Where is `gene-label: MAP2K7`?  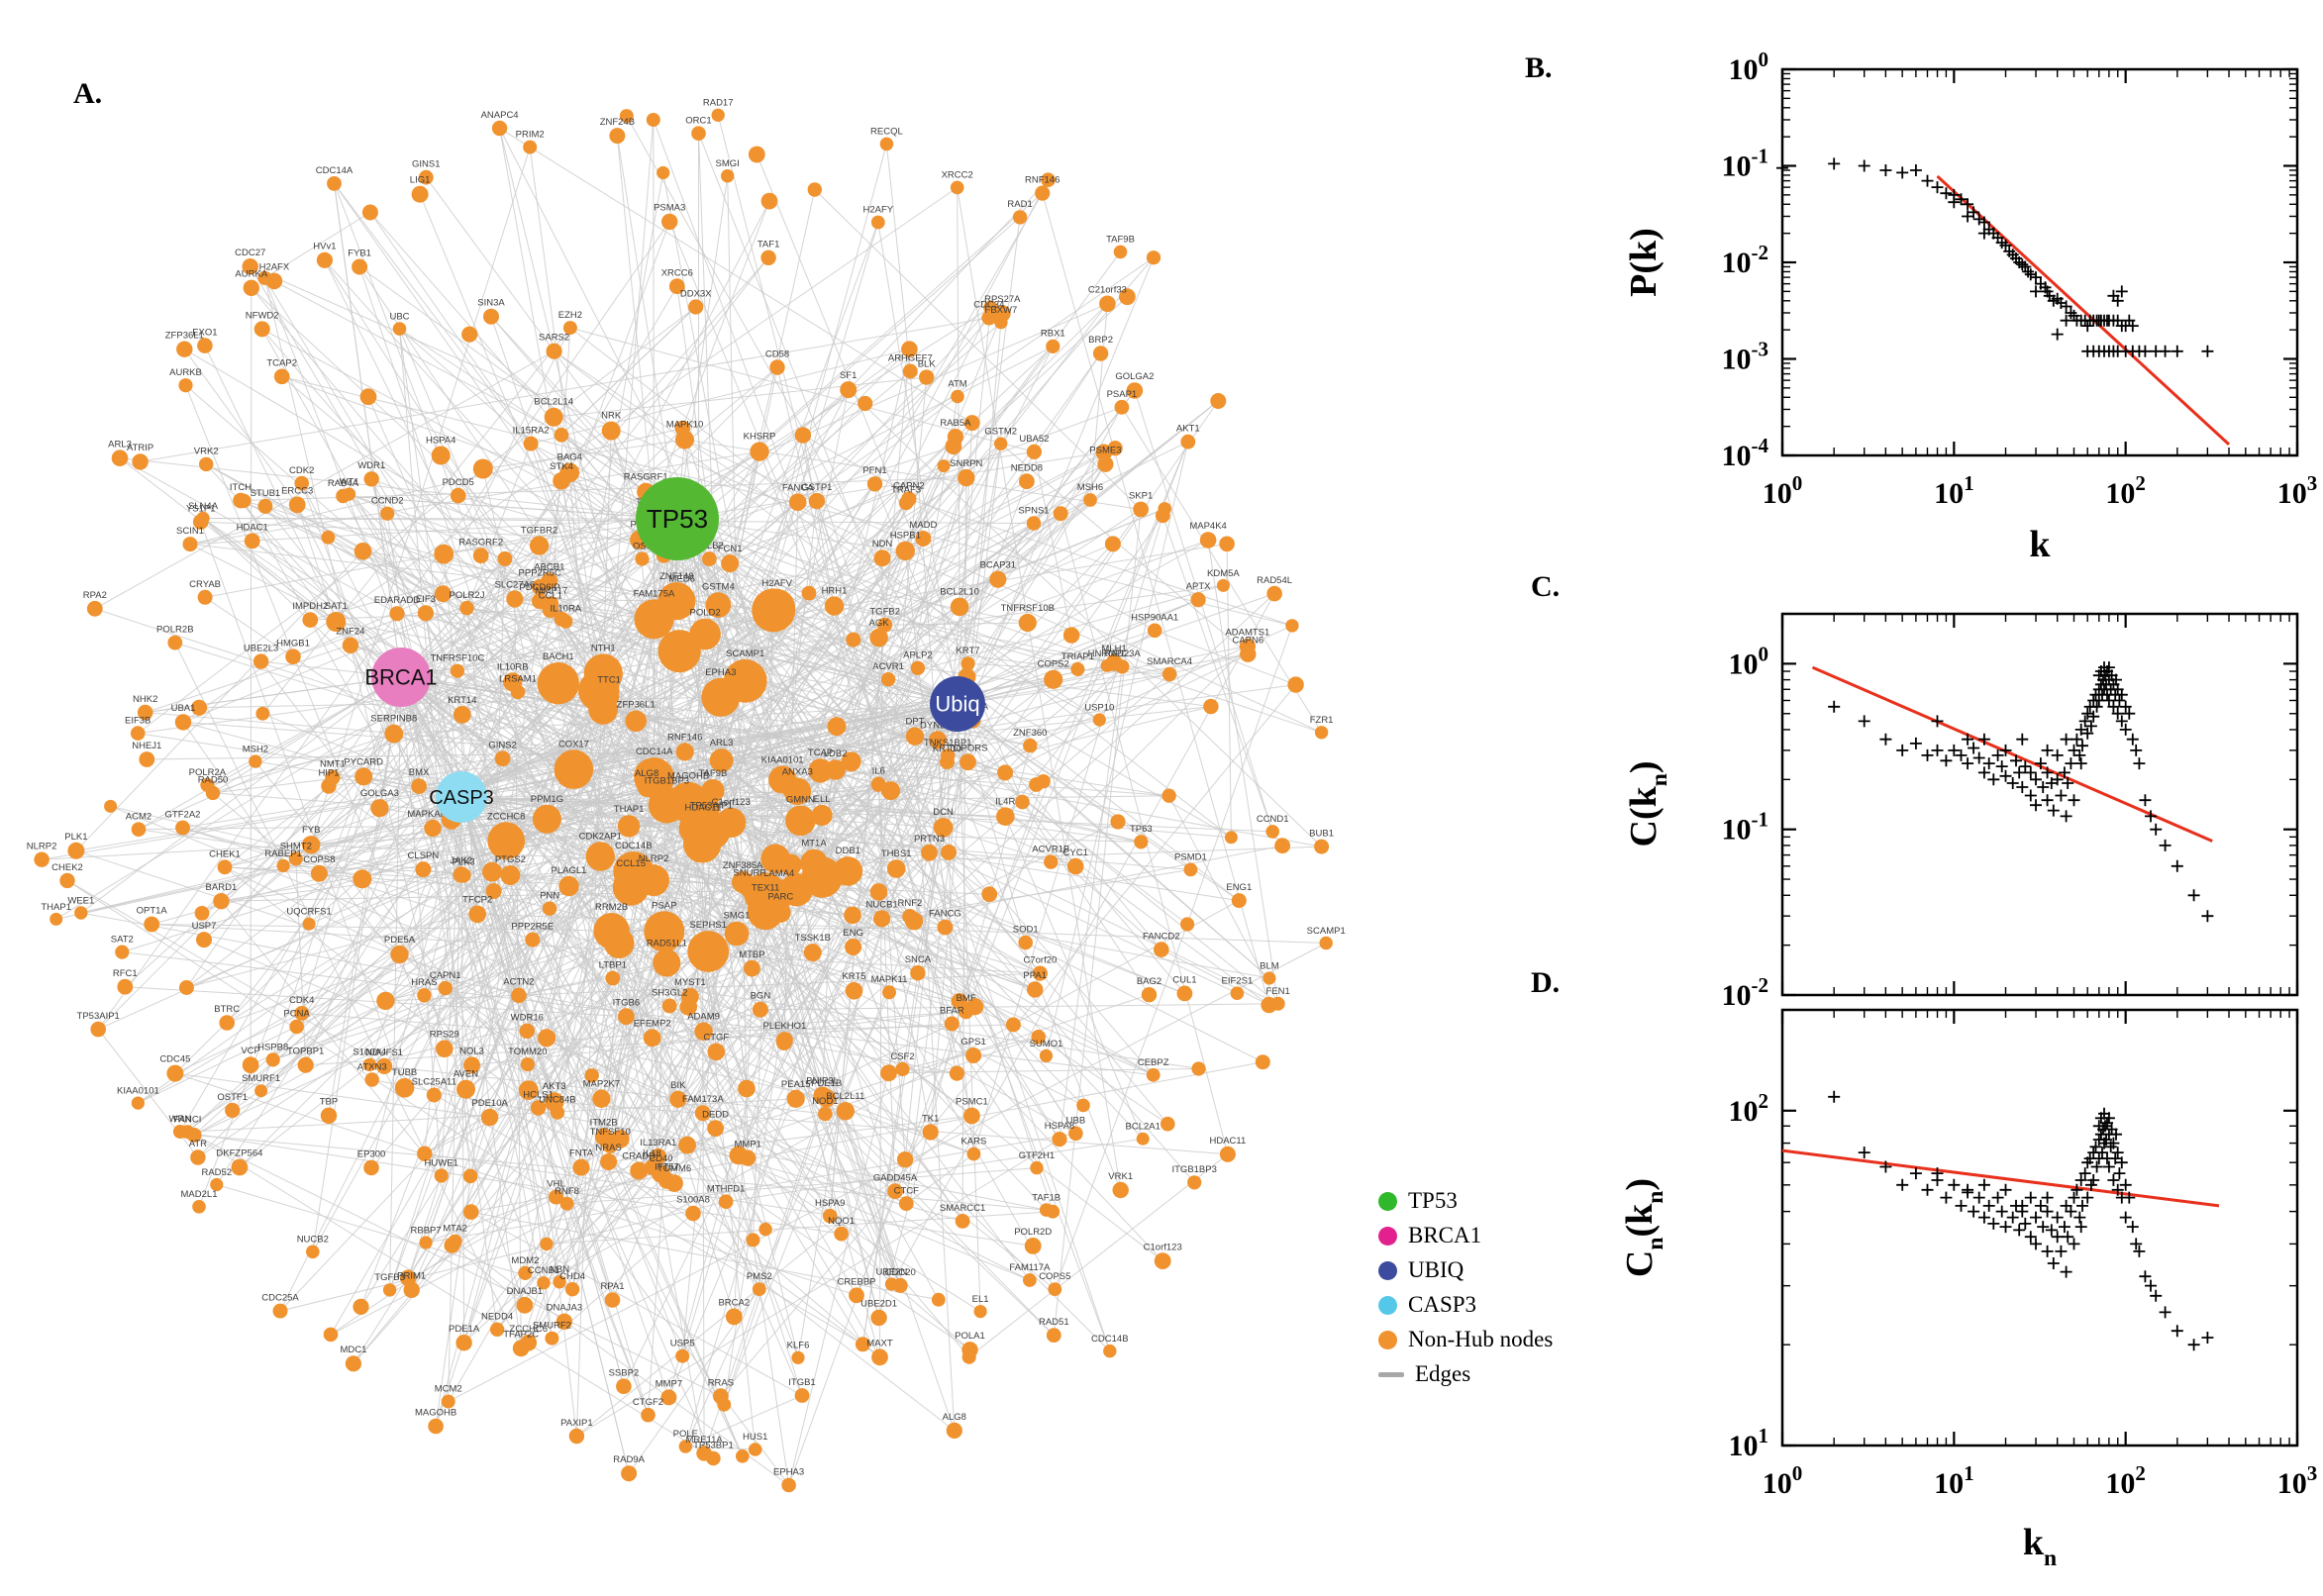
gene-label: MAP2K7 is located at coordinates (602, 1084).